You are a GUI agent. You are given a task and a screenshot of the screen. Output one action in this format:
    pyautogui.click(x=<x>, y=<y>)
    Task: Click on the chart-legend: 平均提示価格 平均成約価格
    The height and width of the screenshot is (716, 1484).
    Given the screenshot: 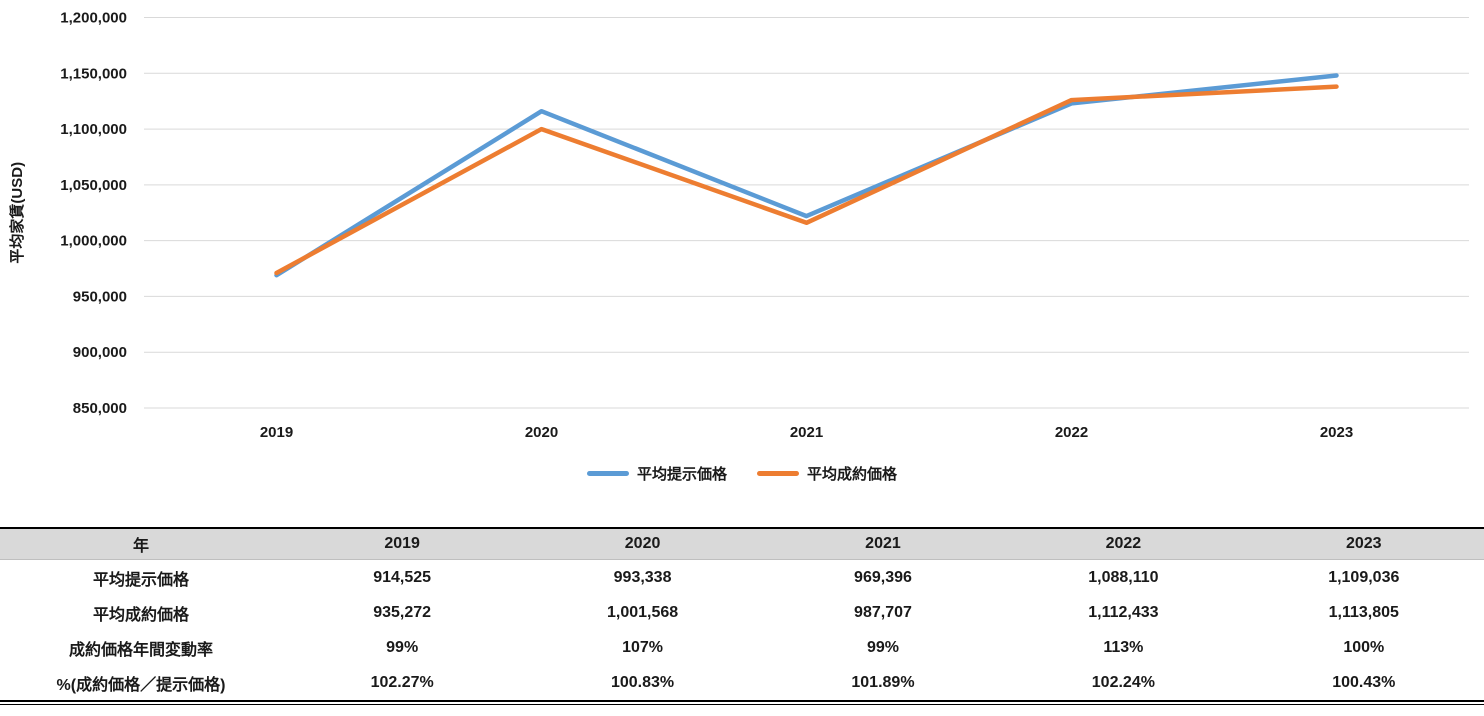 What is the action you would take?
    pyautogui.click(x=742, y=473)
    